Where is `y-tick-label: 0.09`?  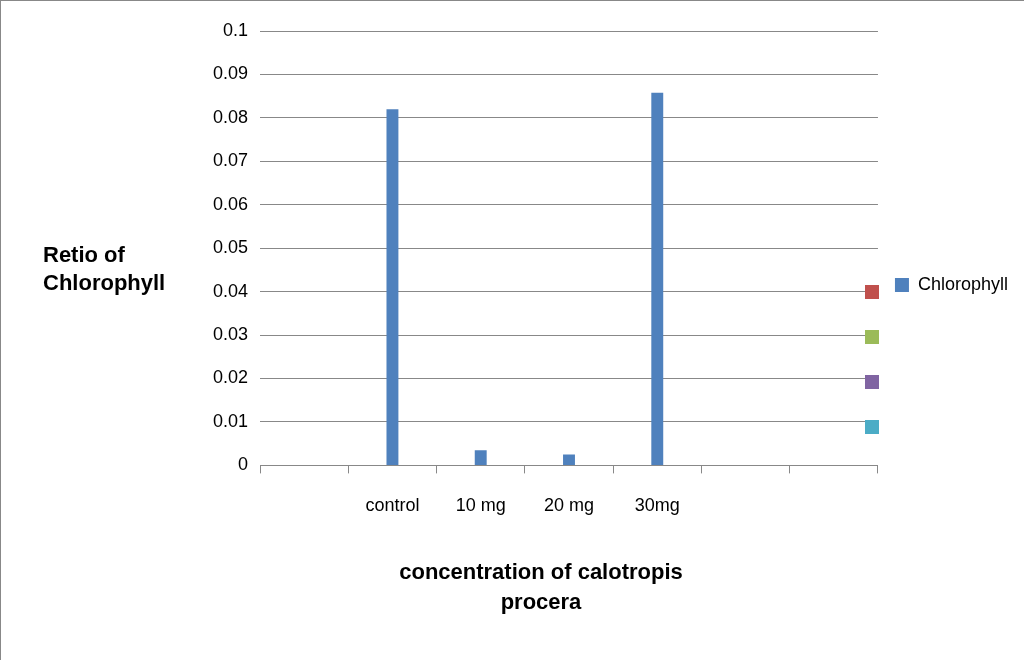
y-tick-label: 0.09 is located at coordinates (230, 73).